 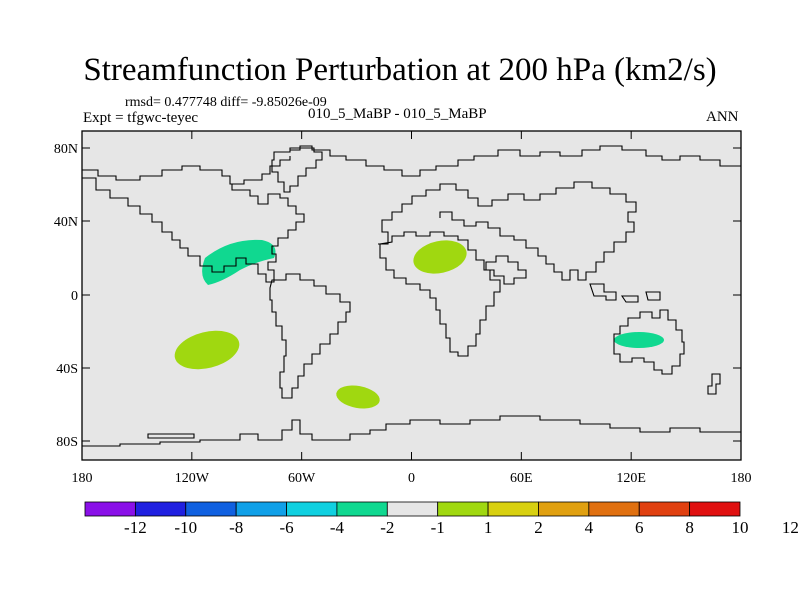 What do you see at coordinates (67, 442) in the screenshot?
I see `lat-tick-label: 80S` at bounding box center [67, 442].